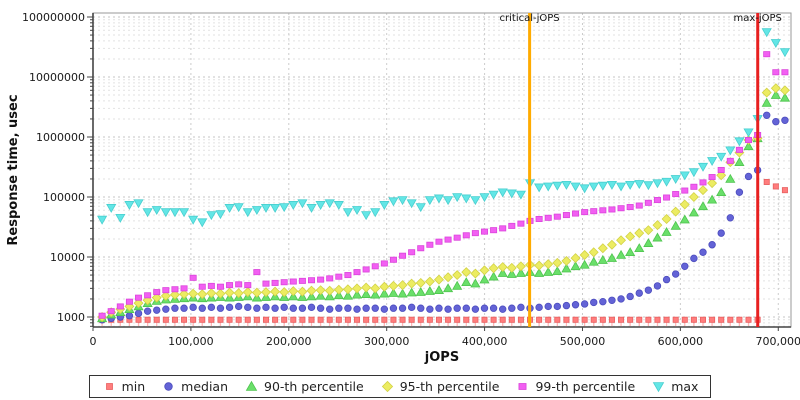  What do you see at coordinates (109, 386) in the screenshot?
I see `min-marker-icon` at bounding box center [109, 386].